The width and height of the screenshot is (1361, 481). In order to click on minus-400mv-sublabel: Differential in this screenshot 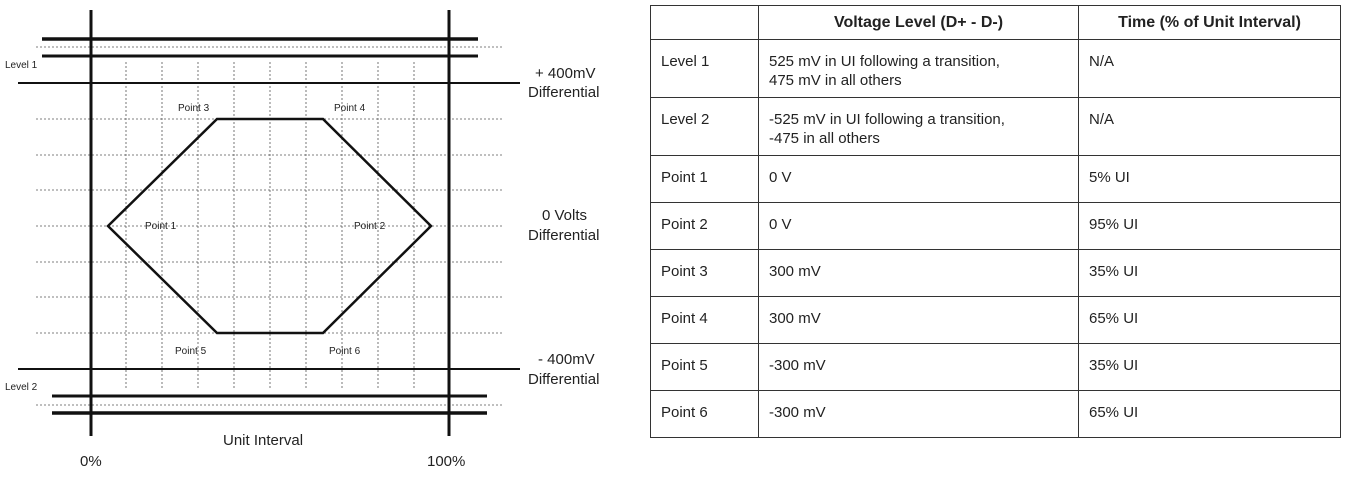, I will do `click(563, 379)`.